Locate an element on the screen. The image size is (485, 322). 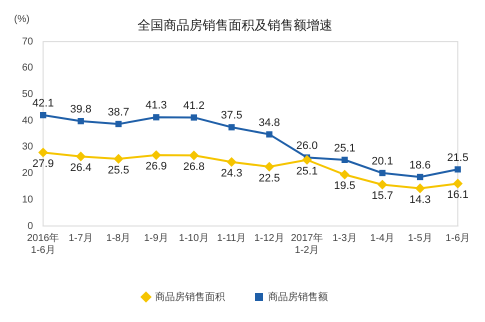
data-label: 18.6 is located at coordinates (420, 166).